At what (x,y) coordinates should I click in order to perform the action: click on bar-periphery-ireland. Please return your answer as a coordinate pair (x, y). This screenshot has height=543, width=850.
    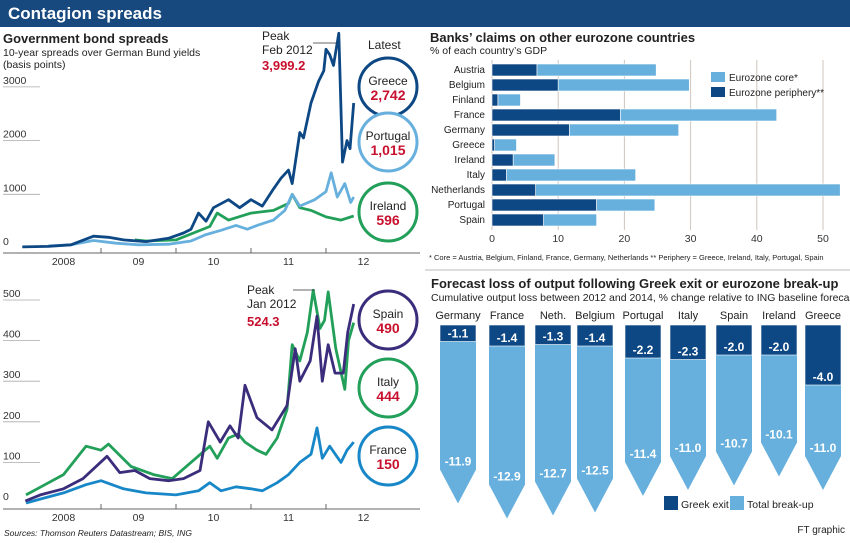
    Looking at the image, I should click on (502, 160).